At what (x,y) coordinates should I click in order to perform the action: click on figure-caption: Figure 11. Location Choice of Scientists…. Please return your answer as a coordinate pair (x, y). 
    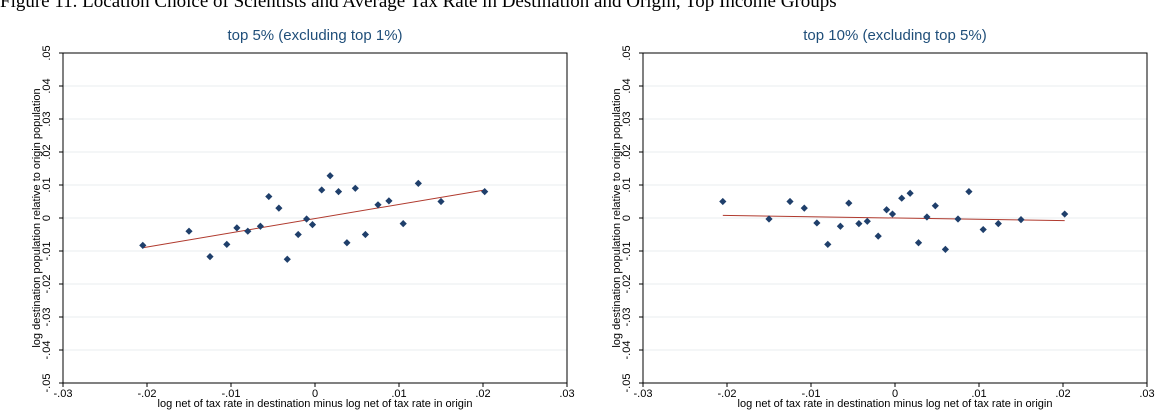
    Looking at the image, I should click on (418, 5).